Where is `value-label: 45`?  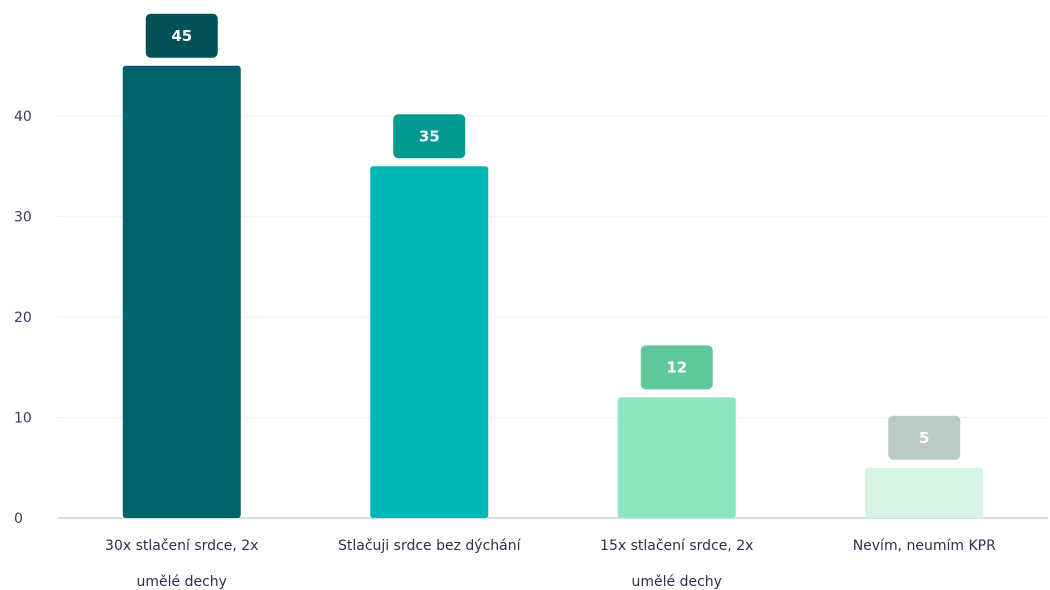 value-label: 45 is located at coordinates (181, 36).